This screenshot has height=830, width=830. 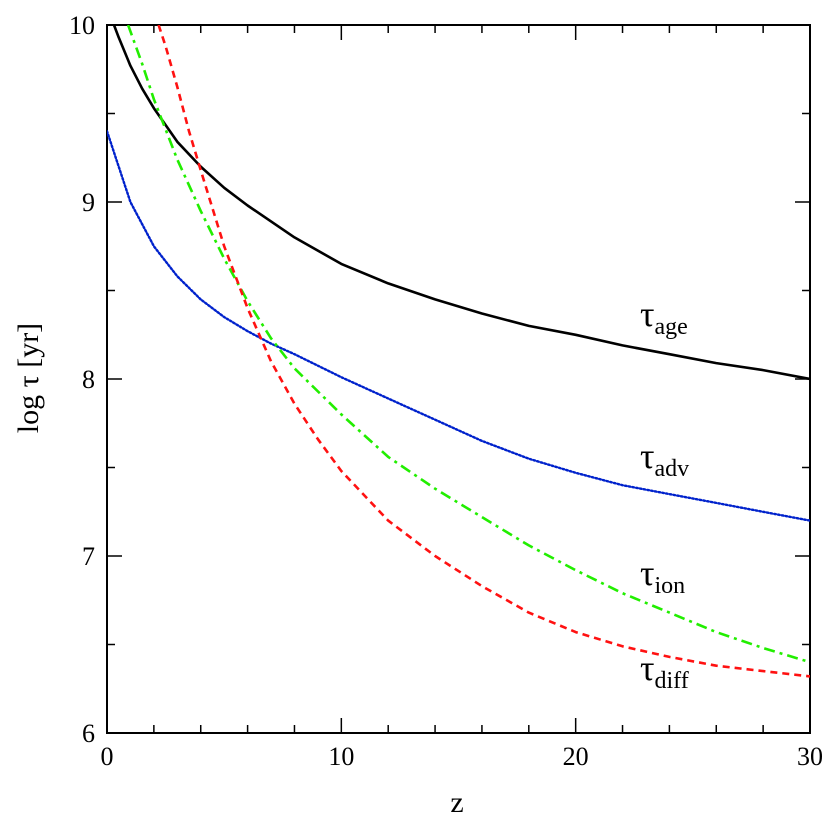 I want to click on series-label-diff-symbol: τ, so click(x=647, y=668).